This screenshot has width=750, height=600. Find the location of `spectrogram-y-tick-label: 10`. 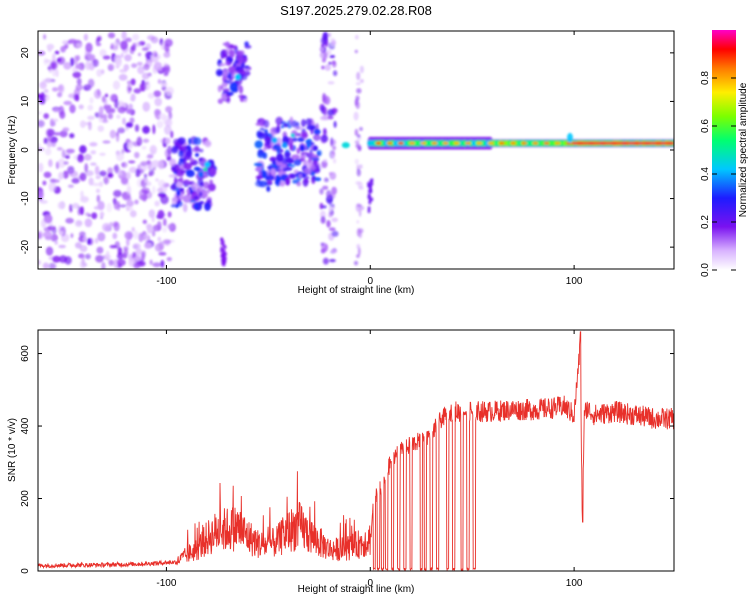

spectrogram-y-tick-label: 10 is located at coordinates (25, 101).